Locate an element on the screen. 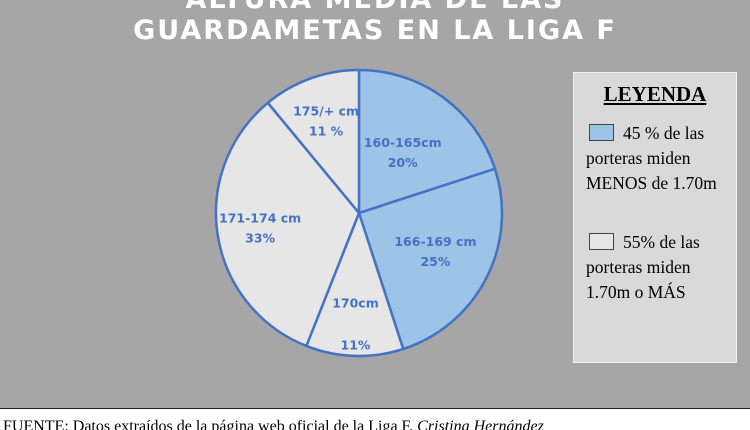 This screenshot has height=430, width=750. chart-title-line-2: GUARDAMETAS EN LA LIGA F is located at coordinates (375, 30).